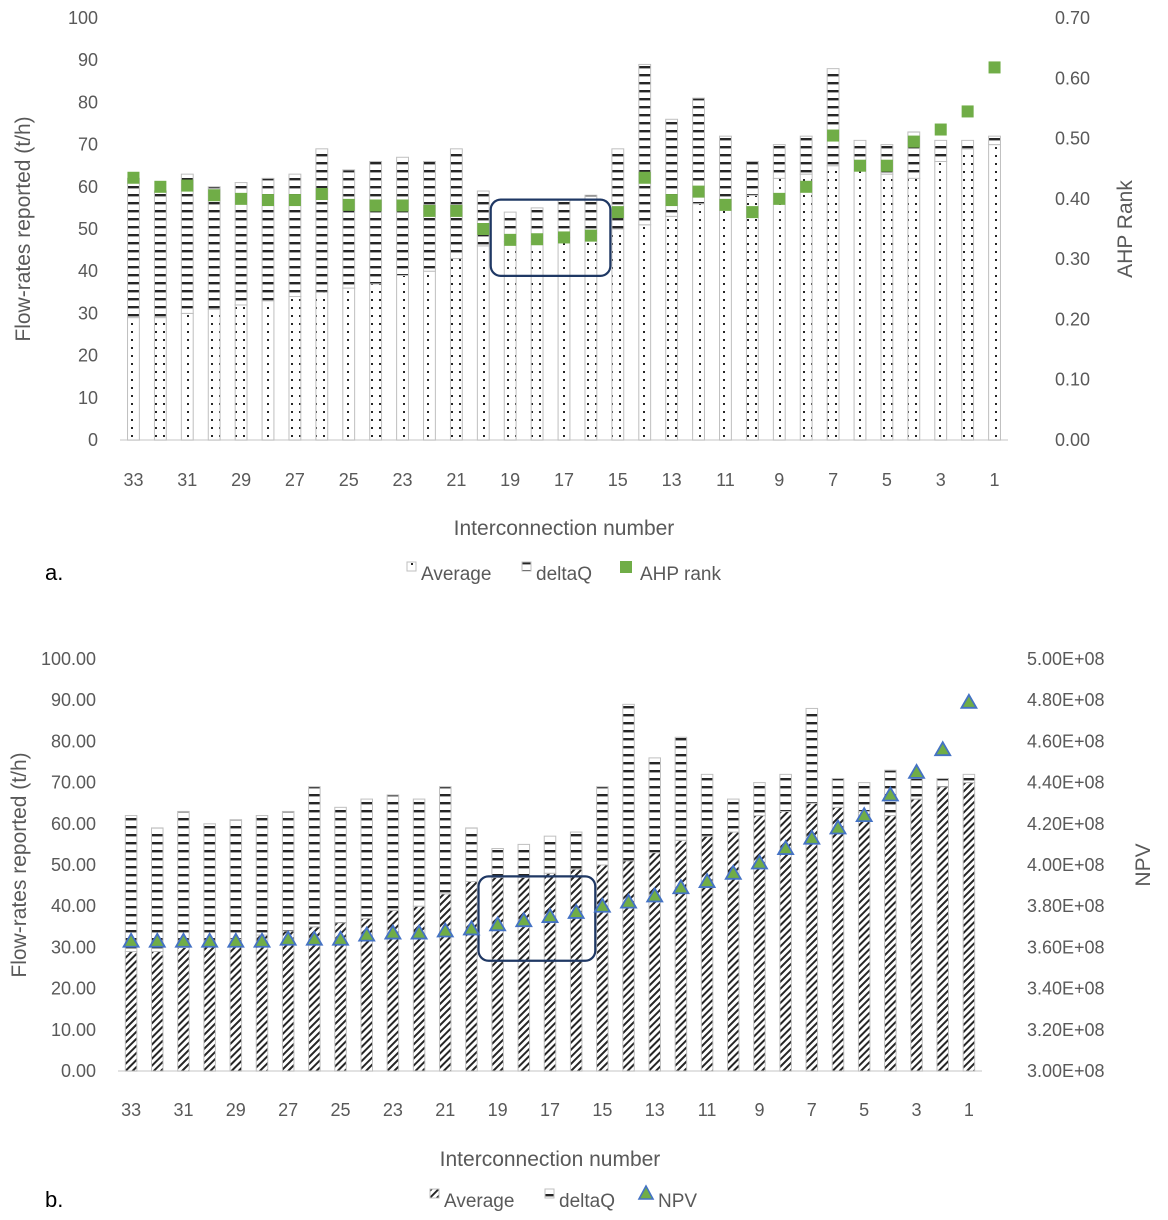  What do you see at coordinates (550, 1110) in the screenshot?
I see `x-tick-label: 17` at bounding box center [550, 1110].